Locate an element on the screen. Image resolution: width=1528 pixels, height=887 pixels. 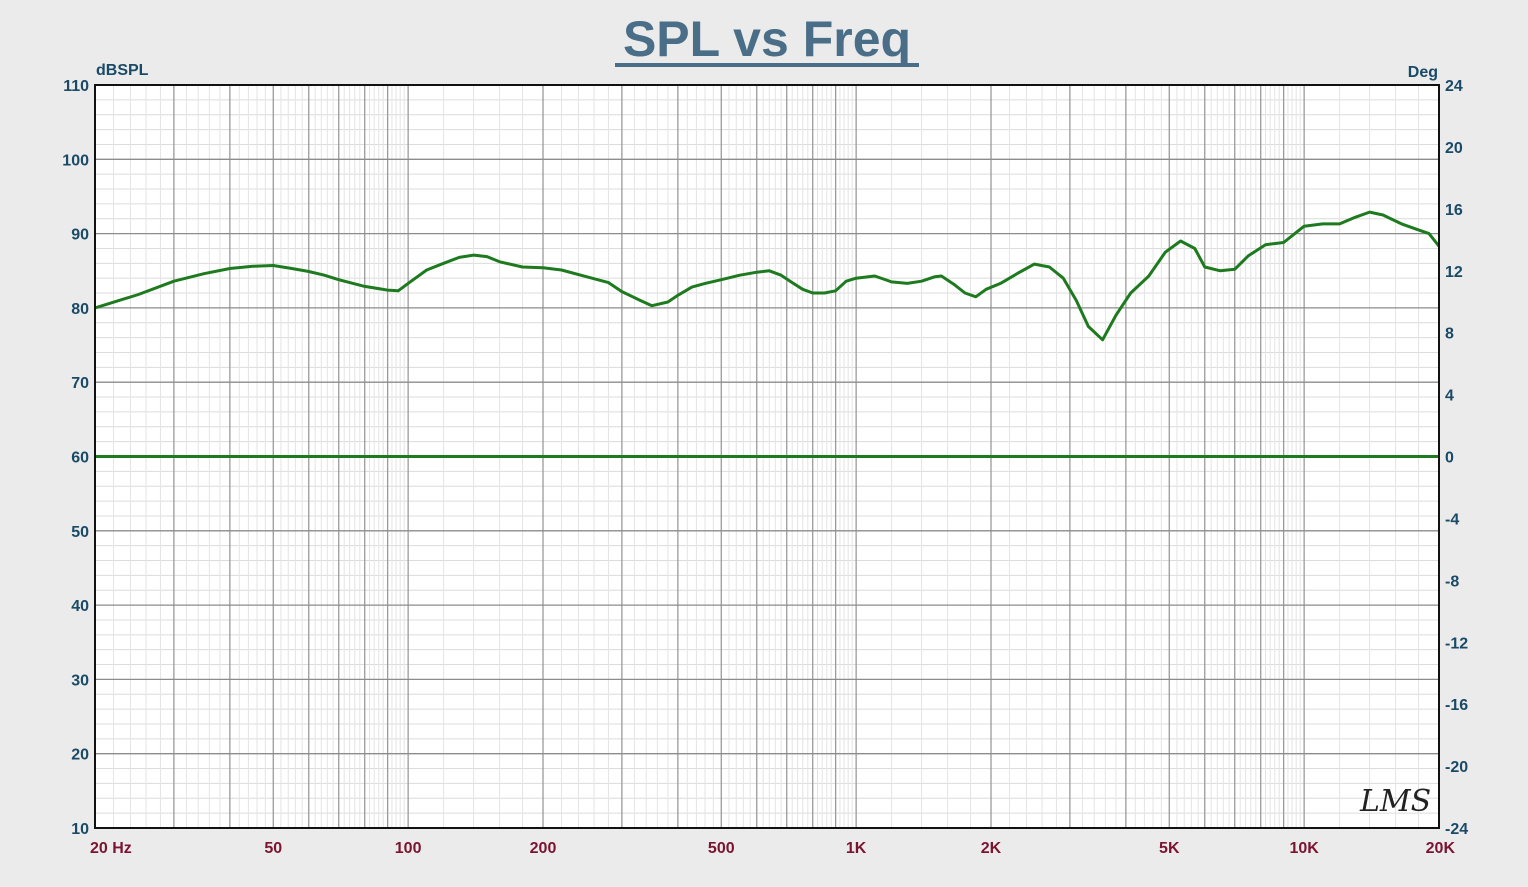
right-tick-label: 12 is located at coordinates (1454, 272).